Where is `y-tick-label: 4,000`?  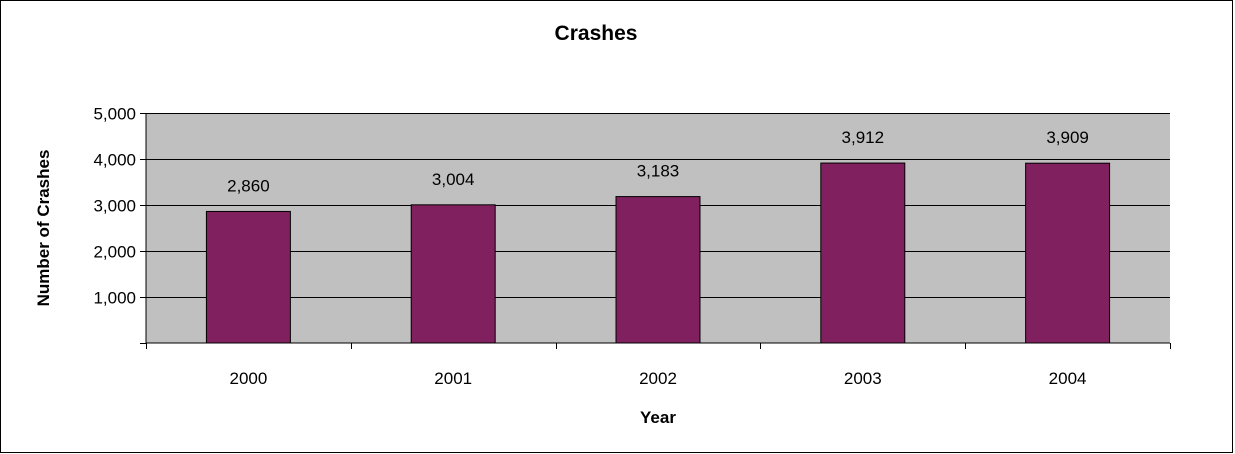
y-tick-label: 4,000 is located at coordinates (114, 160).